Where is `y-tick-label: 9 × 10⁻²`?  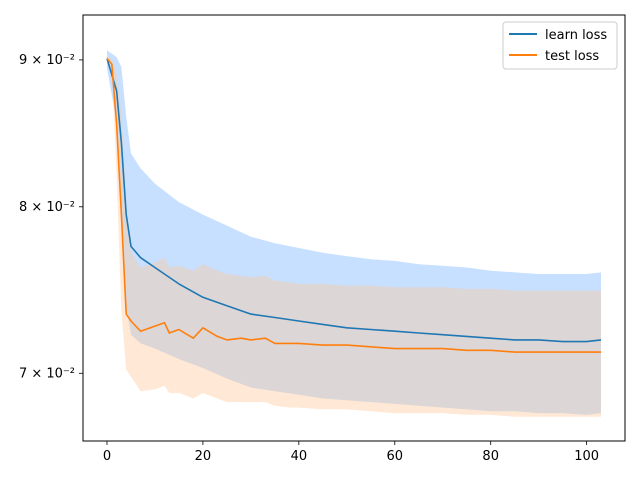
y-tick-label: 9 × 10⁻² is located at coordinates (47, 60).